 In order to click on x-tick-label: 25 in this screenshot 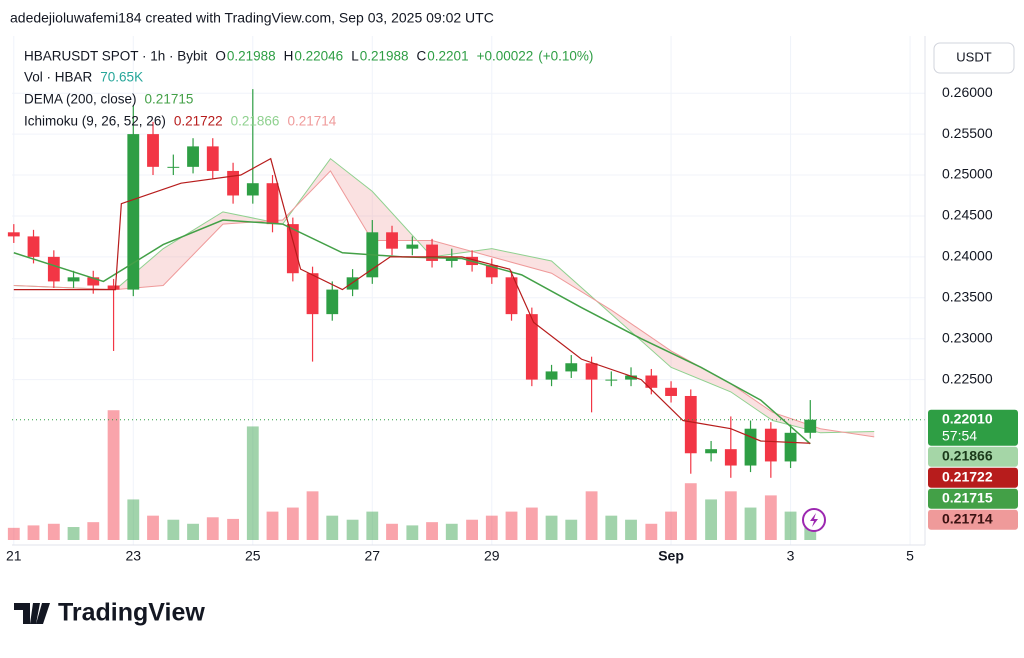, I will do `click(253, 556)`.